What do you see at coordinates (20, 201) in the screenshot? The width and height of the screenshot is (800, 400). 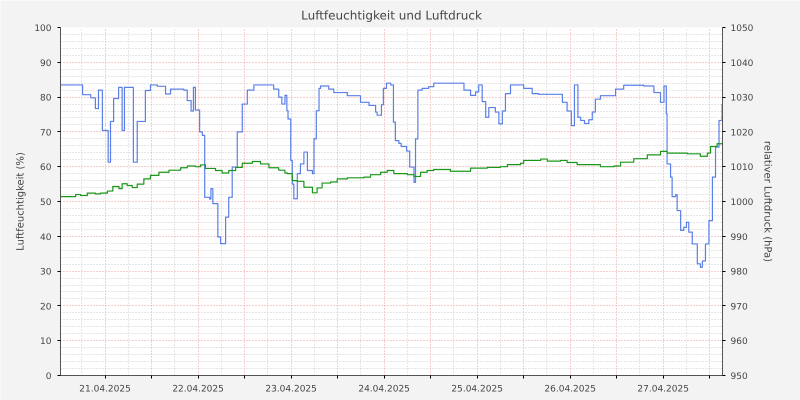 I see `y-axis-title: Luftfeuchtigkeit (%)` at bounding box center [20, 201].